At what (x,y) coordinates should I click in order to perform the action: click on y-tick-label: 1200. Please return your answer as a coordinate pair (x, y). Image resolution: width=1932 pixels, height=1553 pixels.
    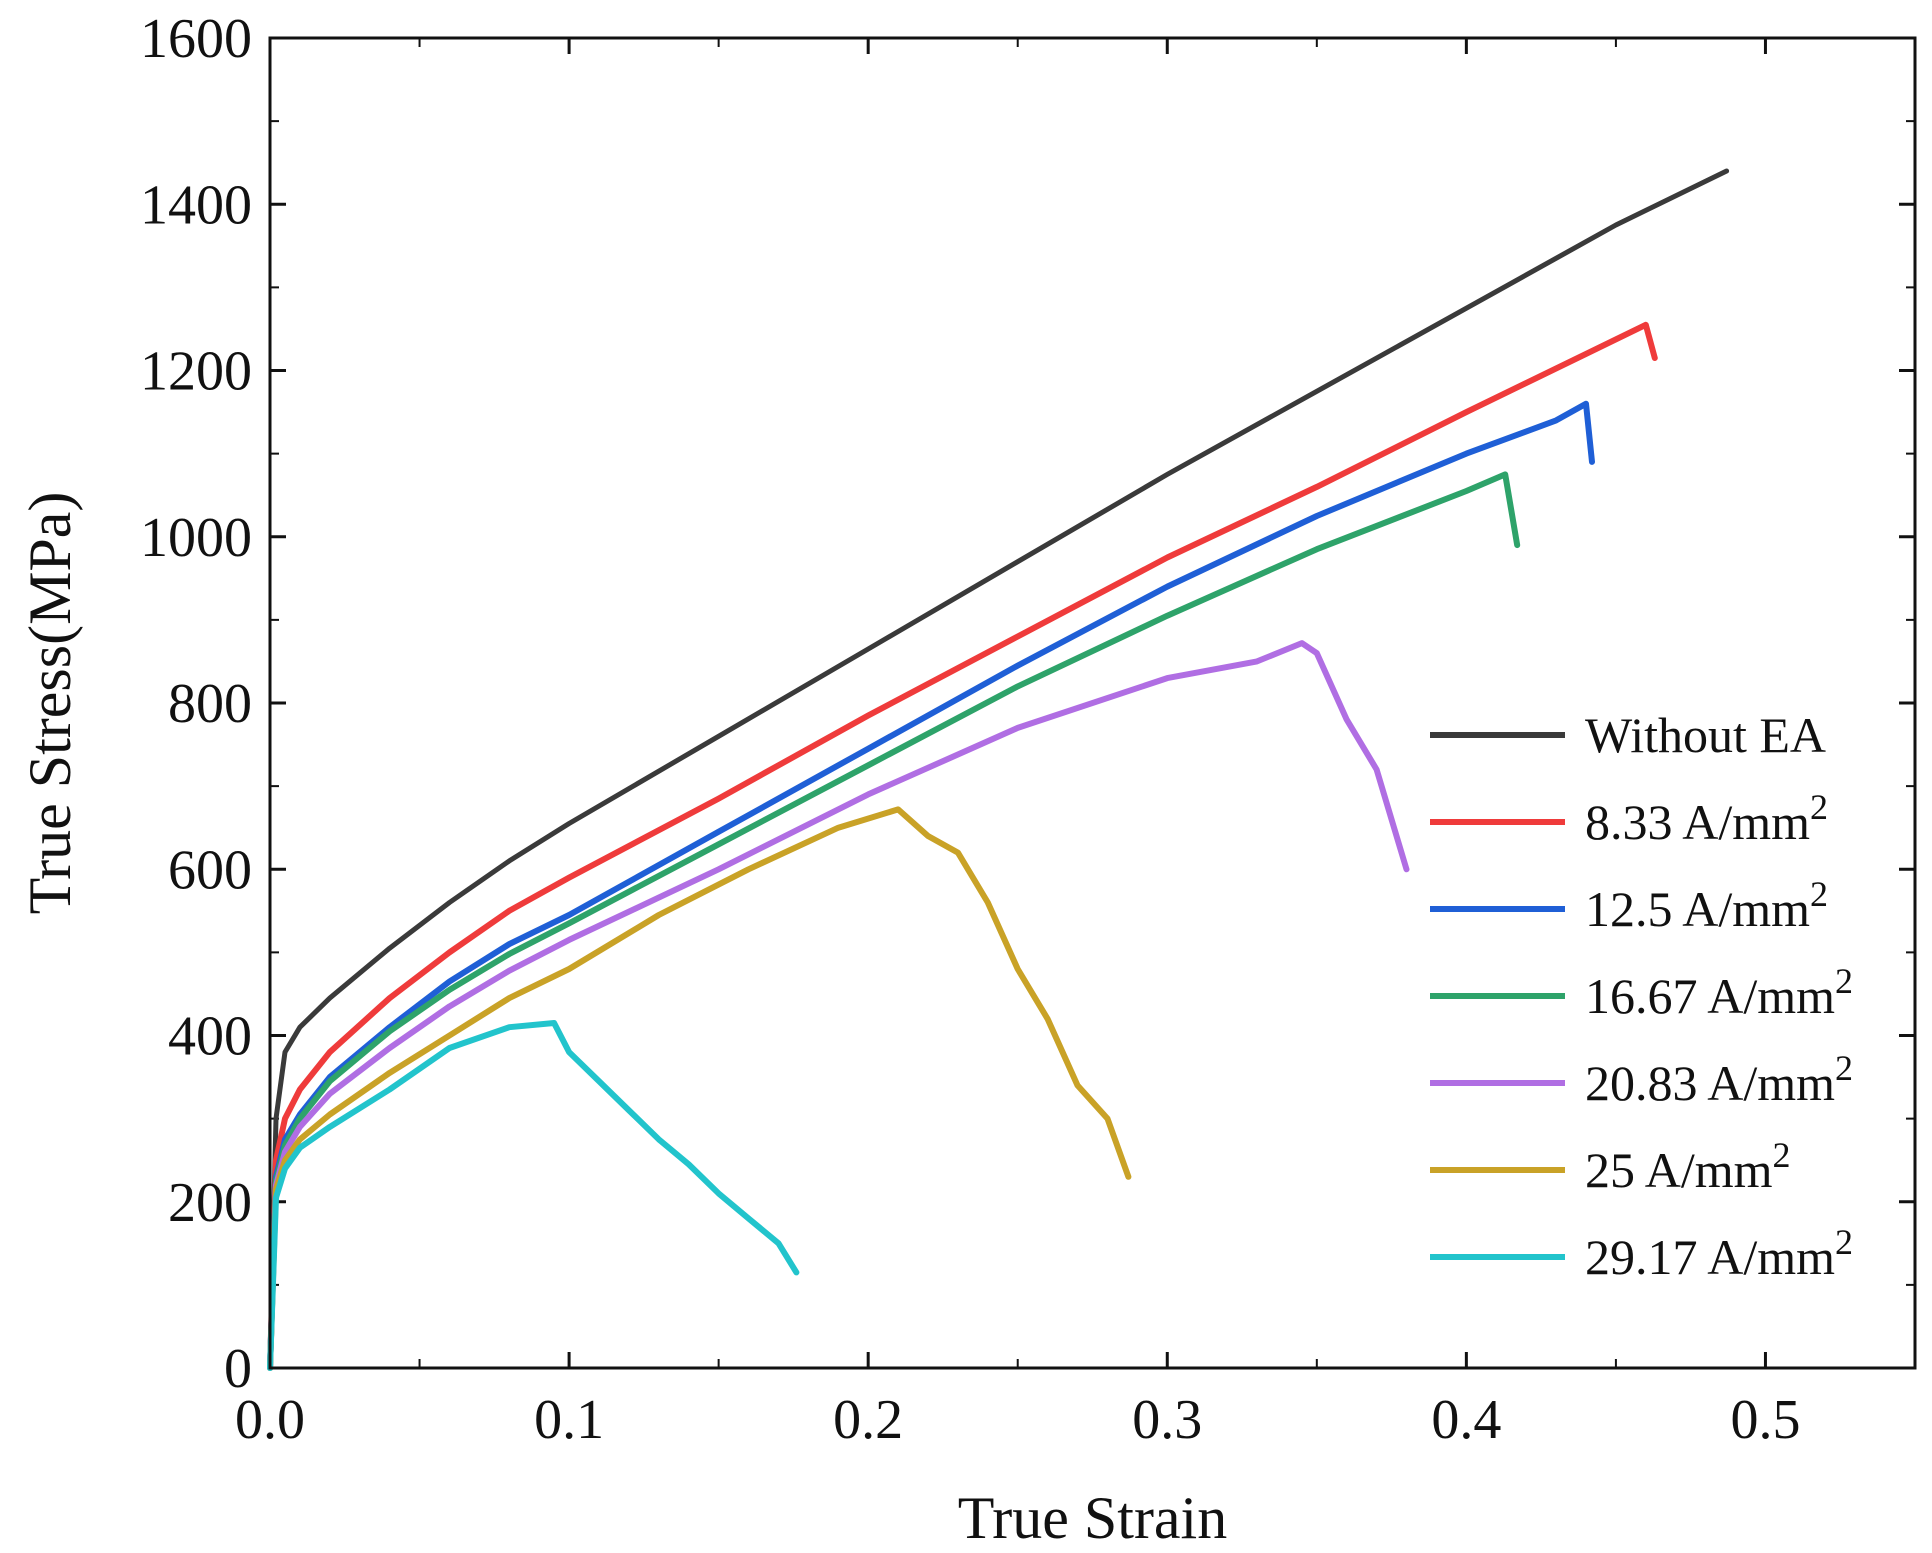
    Looking at the image, I should click on (196, 372).